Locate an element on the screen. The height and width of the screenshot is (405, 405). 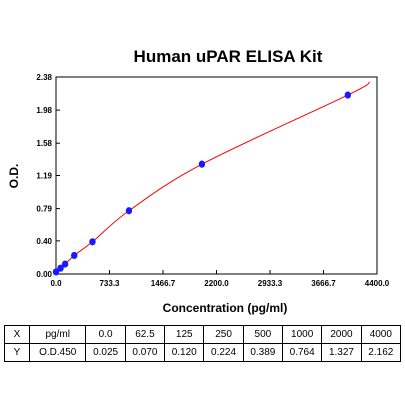
table-cell: 1.327 is located at coordinates (341, 352).